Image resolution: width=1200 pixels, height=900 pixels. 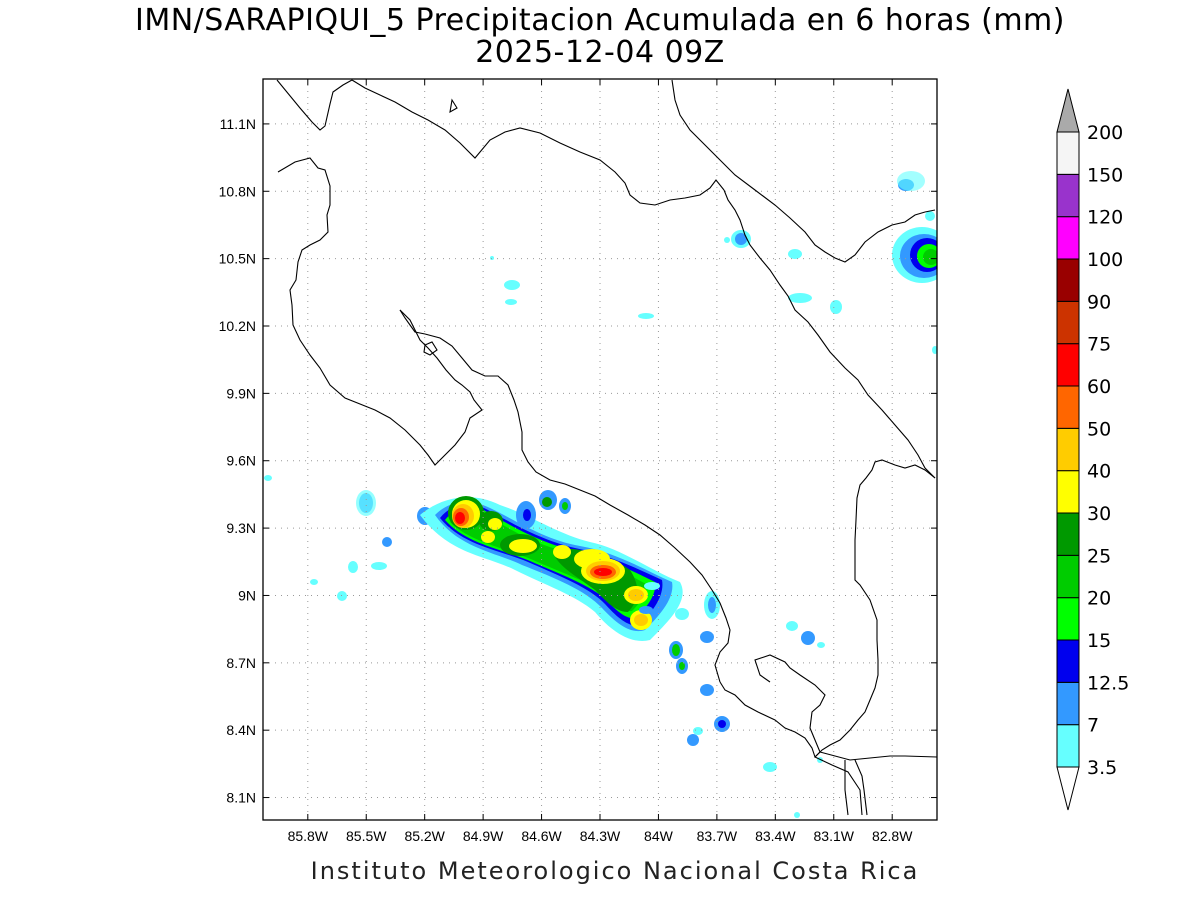 What do you see at coordinates (1099, 429) in the screenshot?
I see `colorbar-level-label: 50` at bounding box center [1099, 429].